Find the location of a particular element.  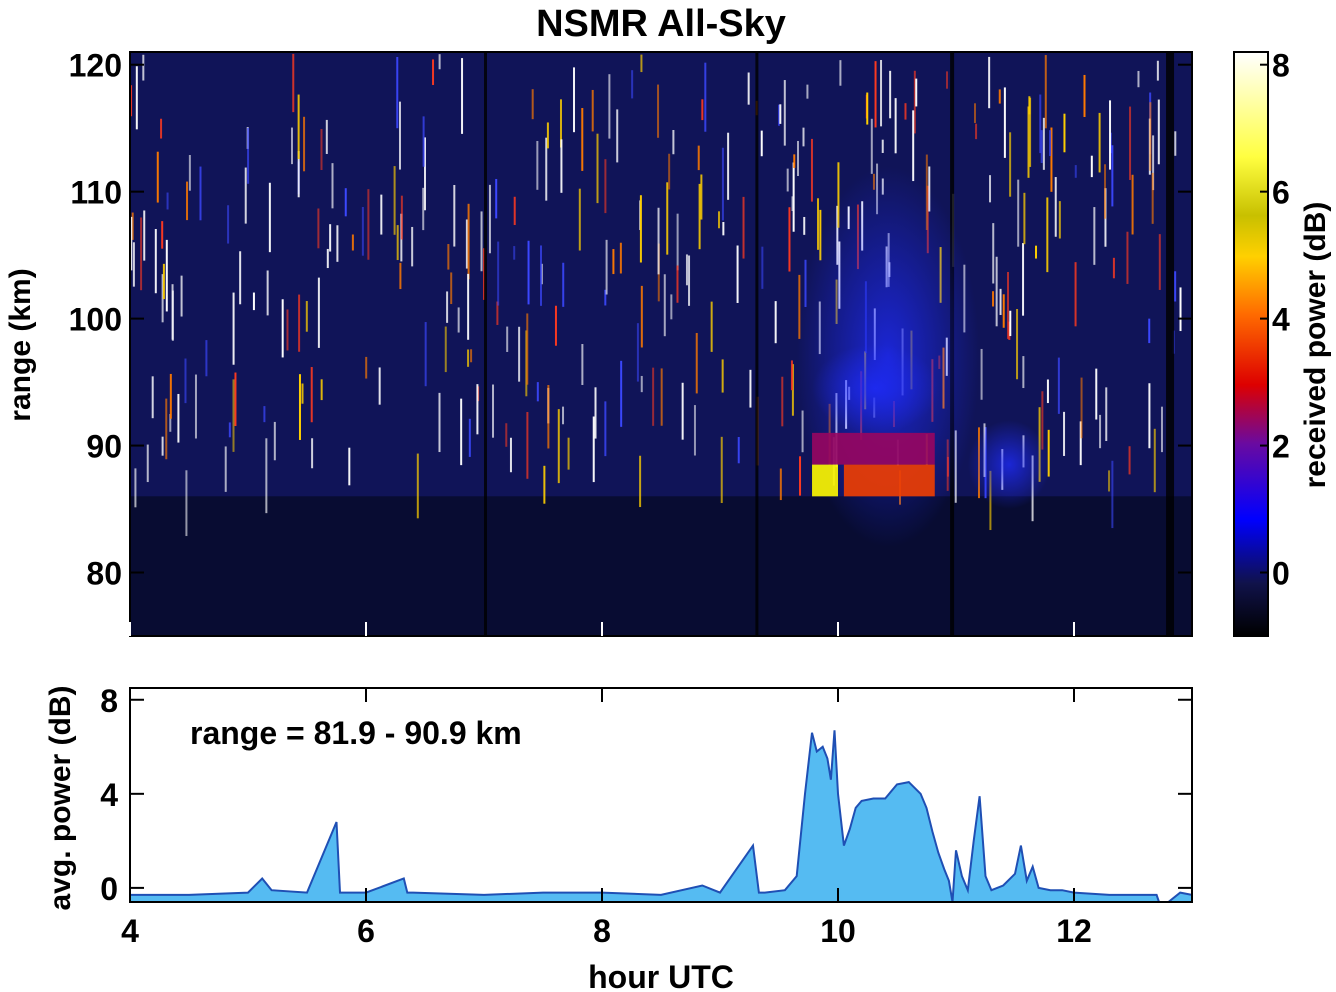

colorbar-gradient is located at coordinates (1251, 344).